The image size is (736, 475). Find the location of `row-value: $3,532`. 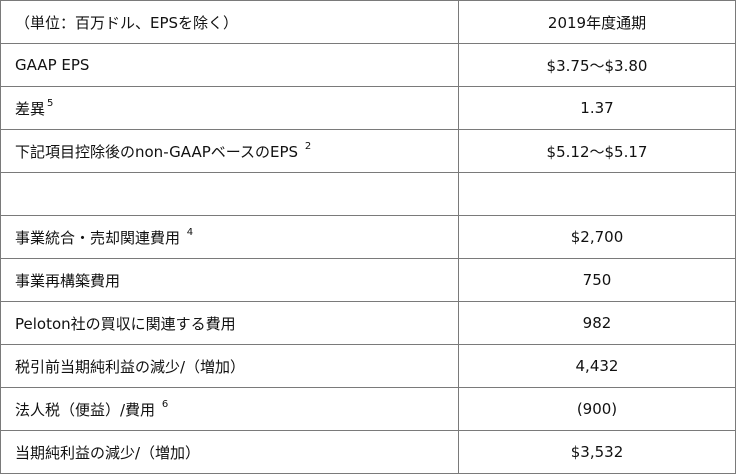

row-value: $3,532 is located at coordinates (597, 452).